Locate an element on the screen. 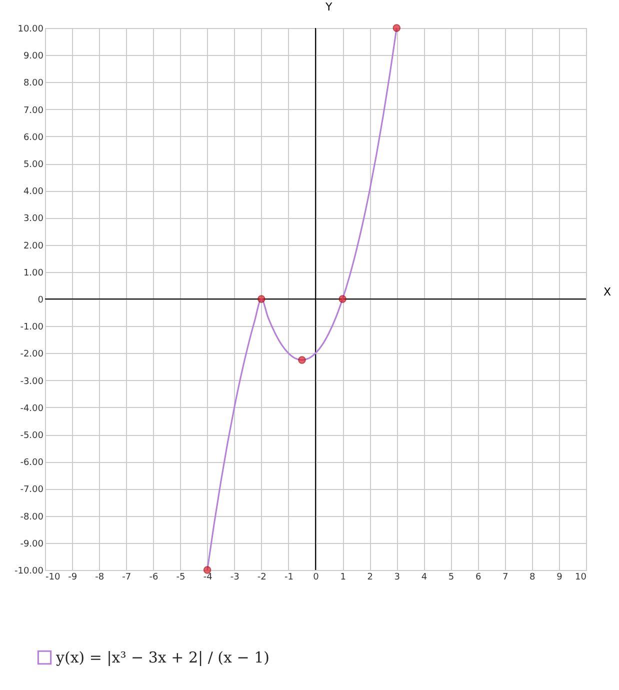  y-tick-label: 1.00 is located at coordinates (33, 273).